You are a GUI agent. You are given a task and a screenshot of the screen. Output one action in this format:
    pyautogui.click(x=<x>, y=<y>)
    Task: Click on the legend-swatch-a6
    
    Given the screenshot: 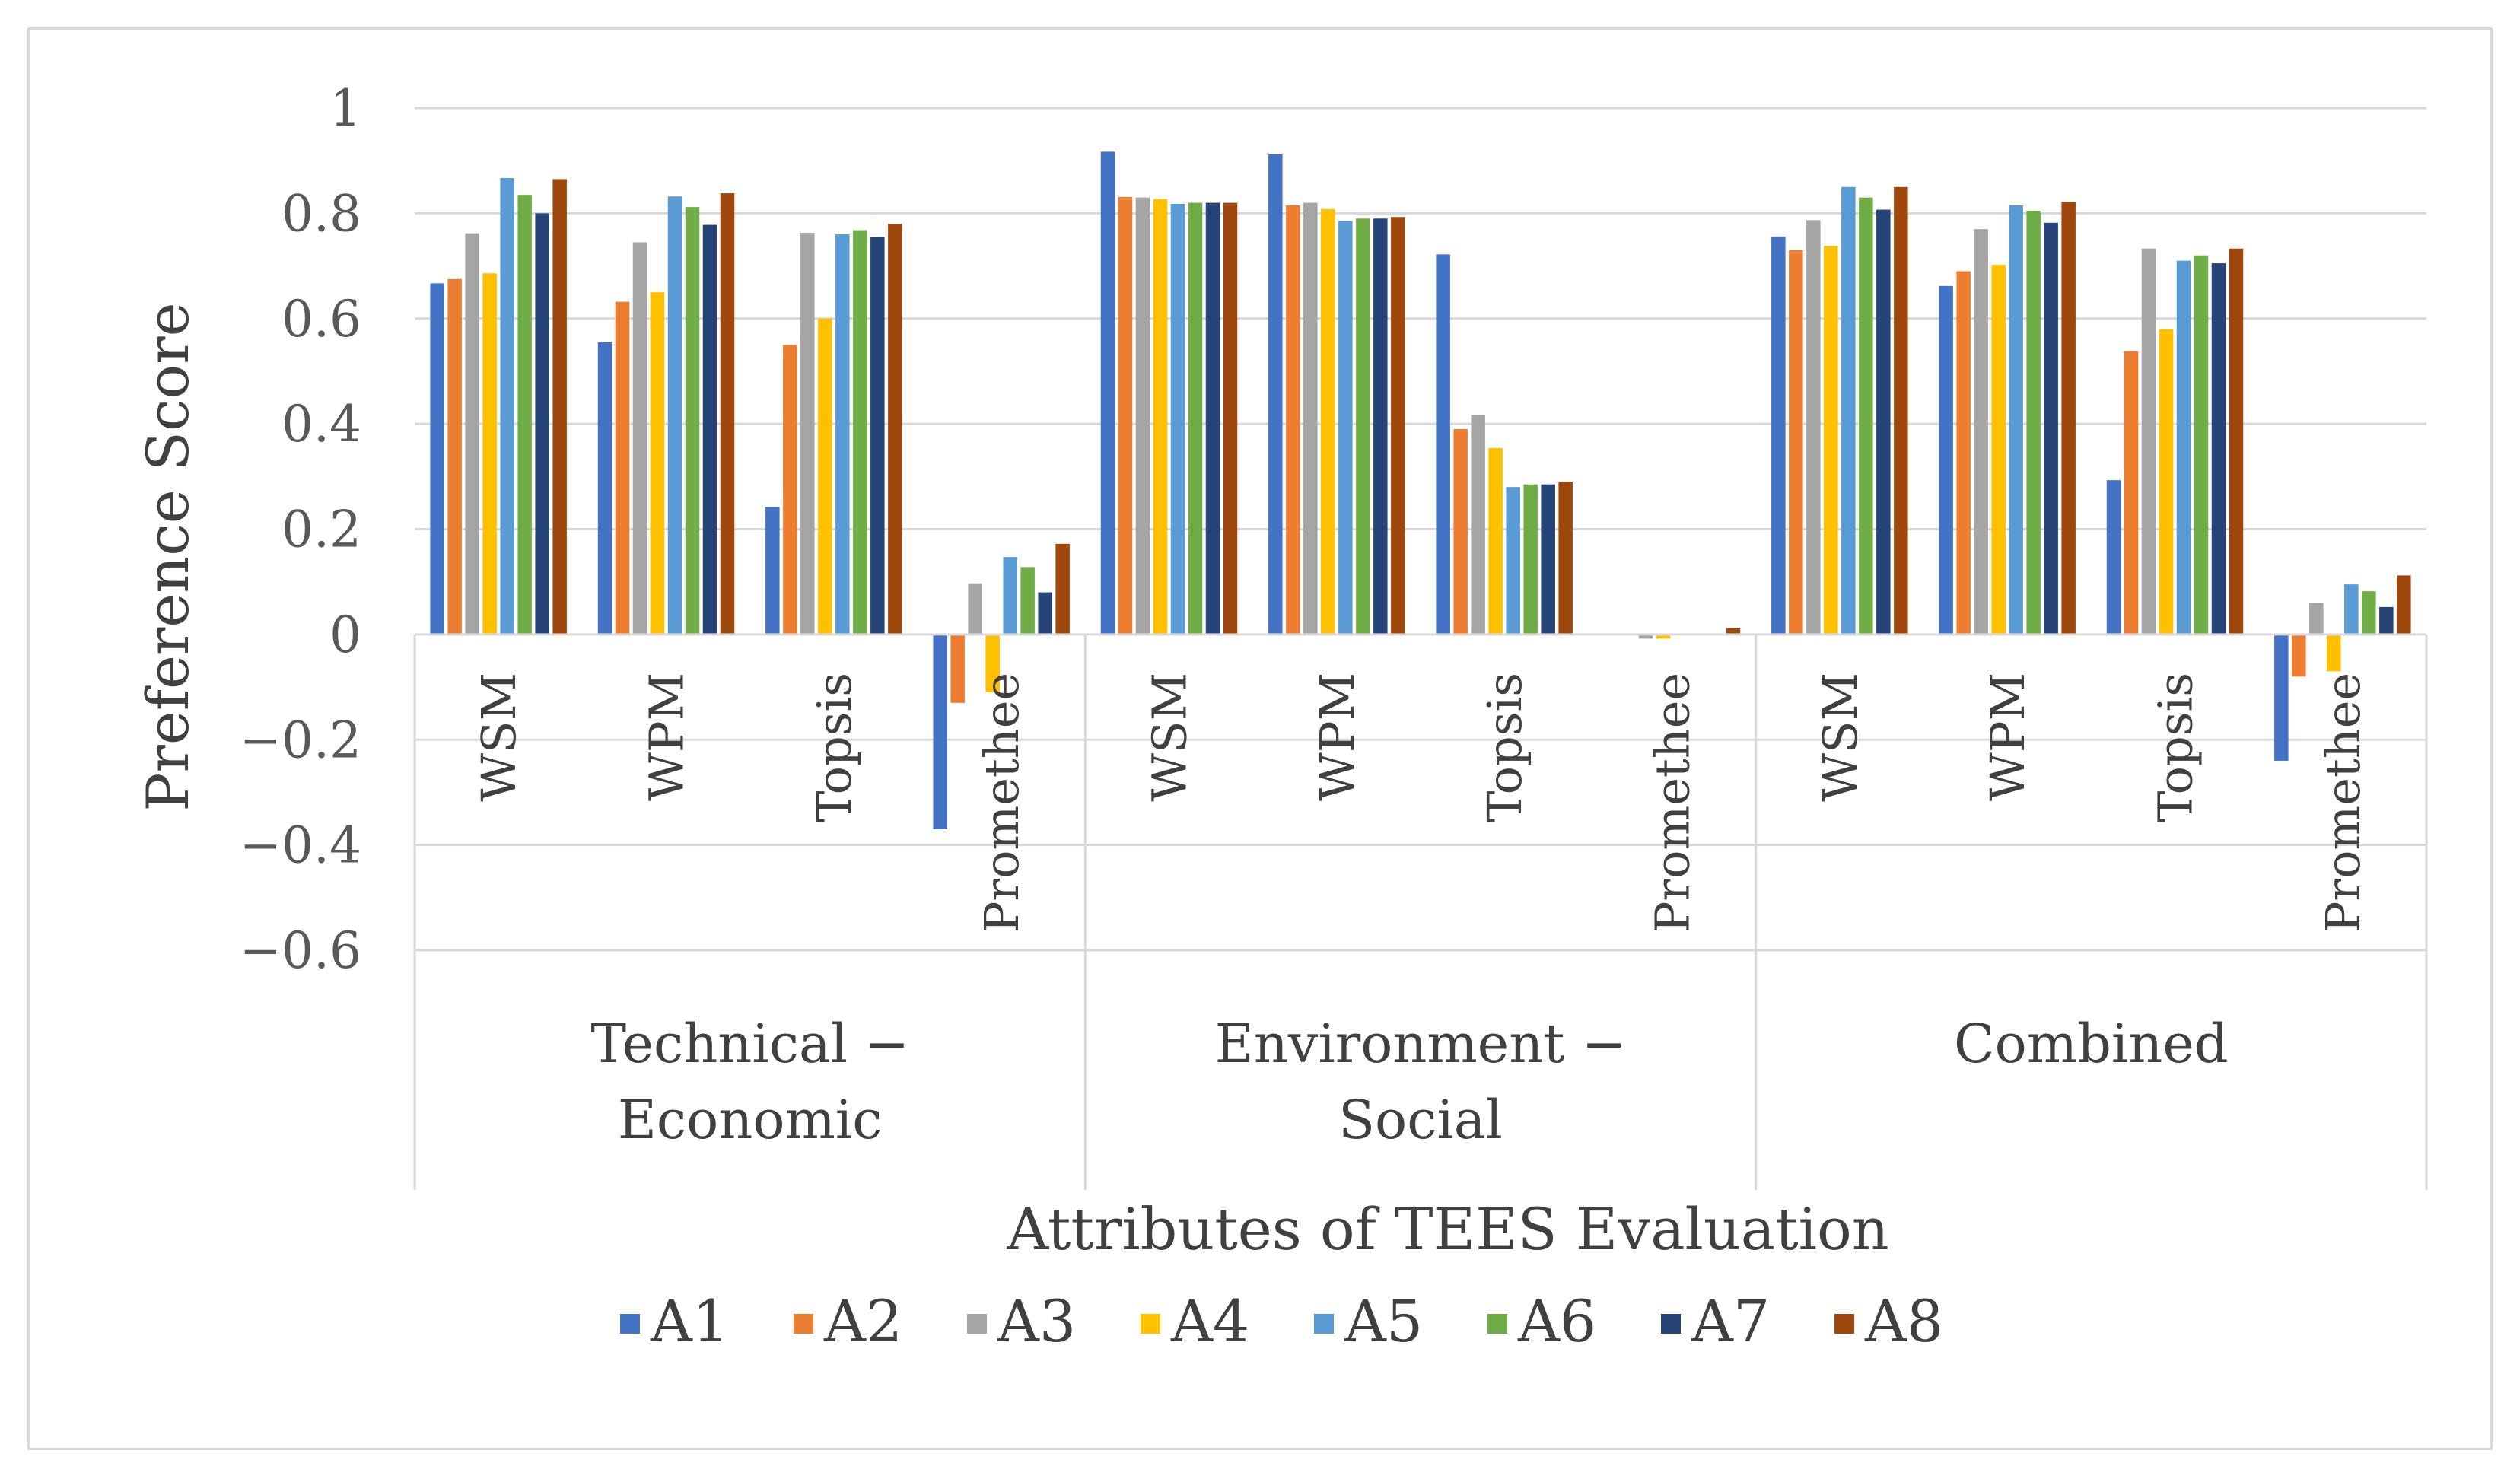 What is the action you would take?
    pyautogui.click(x=1497, y=1324)
    